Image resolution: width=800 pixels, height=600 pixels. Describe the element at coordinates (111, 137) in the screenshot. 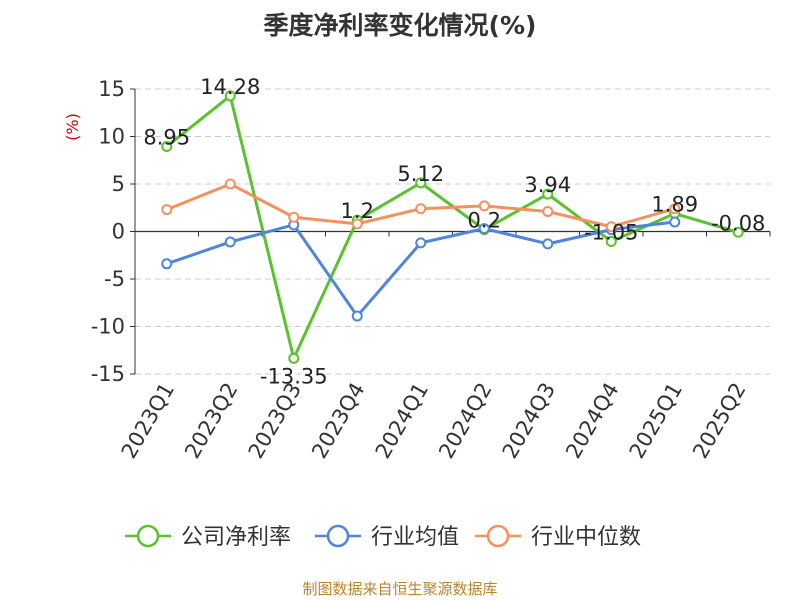

I see `y-tick-label: 10` at that location.